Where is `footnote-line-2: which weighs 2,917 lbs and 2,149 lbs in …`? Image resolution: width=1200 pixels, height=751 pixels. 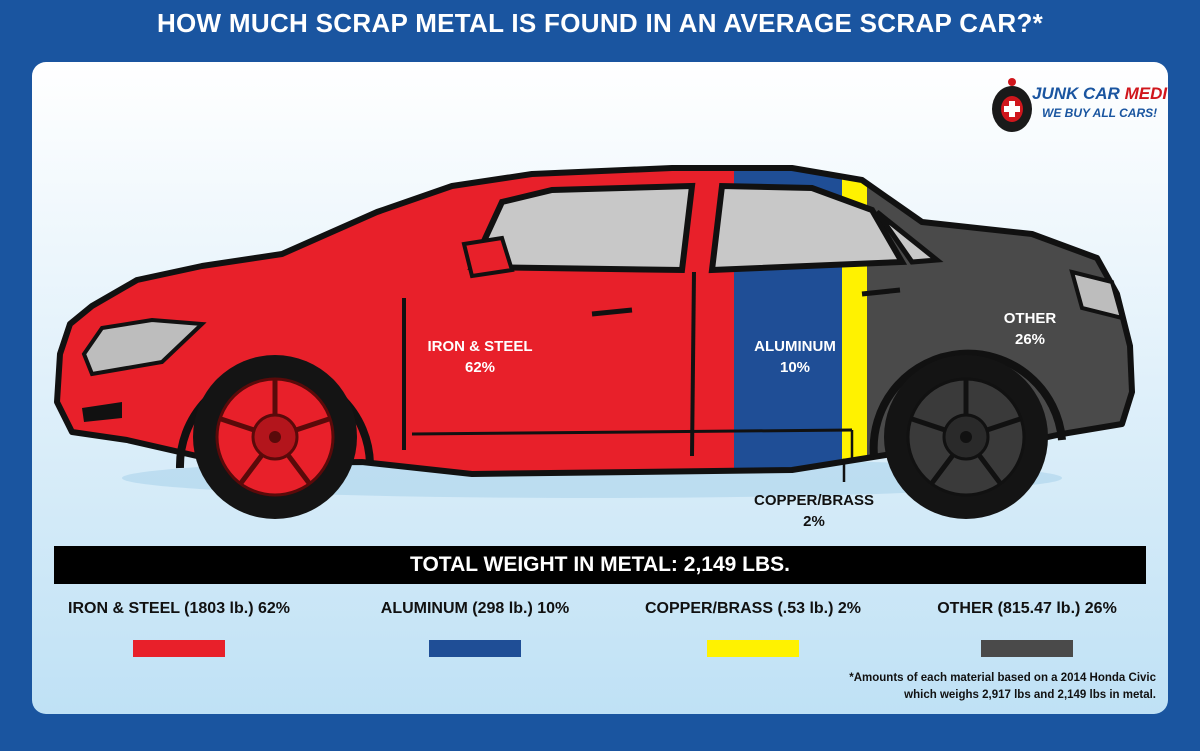 footnote-line-2: which weighs 2,917 lbs and 2,149 lbs in … is located at coordinates (1030, 695).